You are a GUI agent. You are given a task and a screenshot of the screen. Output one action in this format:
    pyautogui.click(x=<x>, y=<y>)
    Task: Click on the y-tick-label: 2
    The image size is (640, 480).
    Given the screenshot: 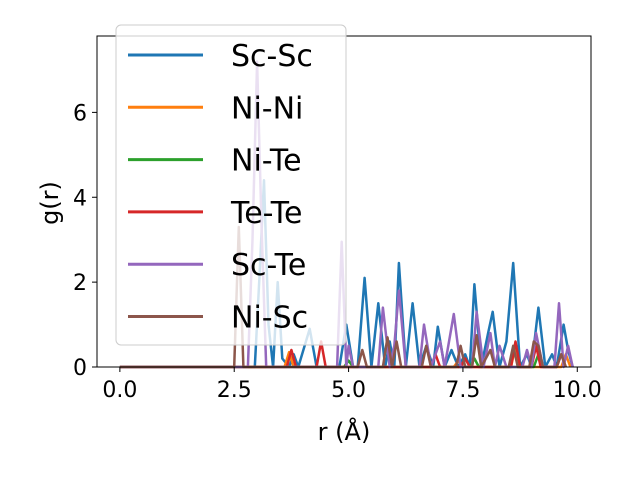 What is the action you would take?
    pyautogui.click(x=80, y=283)
    